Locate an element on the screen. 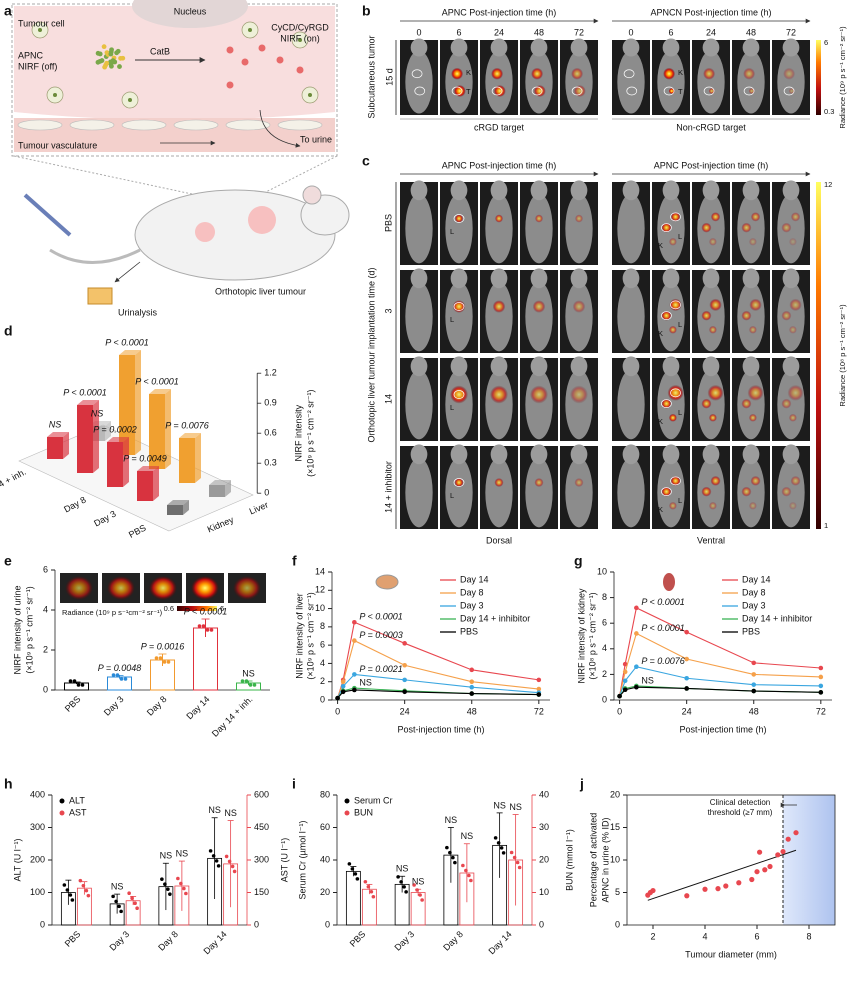 The height and width of the screenshot is (988, 851). x-tick-label: Day 14 is located at coordinates (214, 942).